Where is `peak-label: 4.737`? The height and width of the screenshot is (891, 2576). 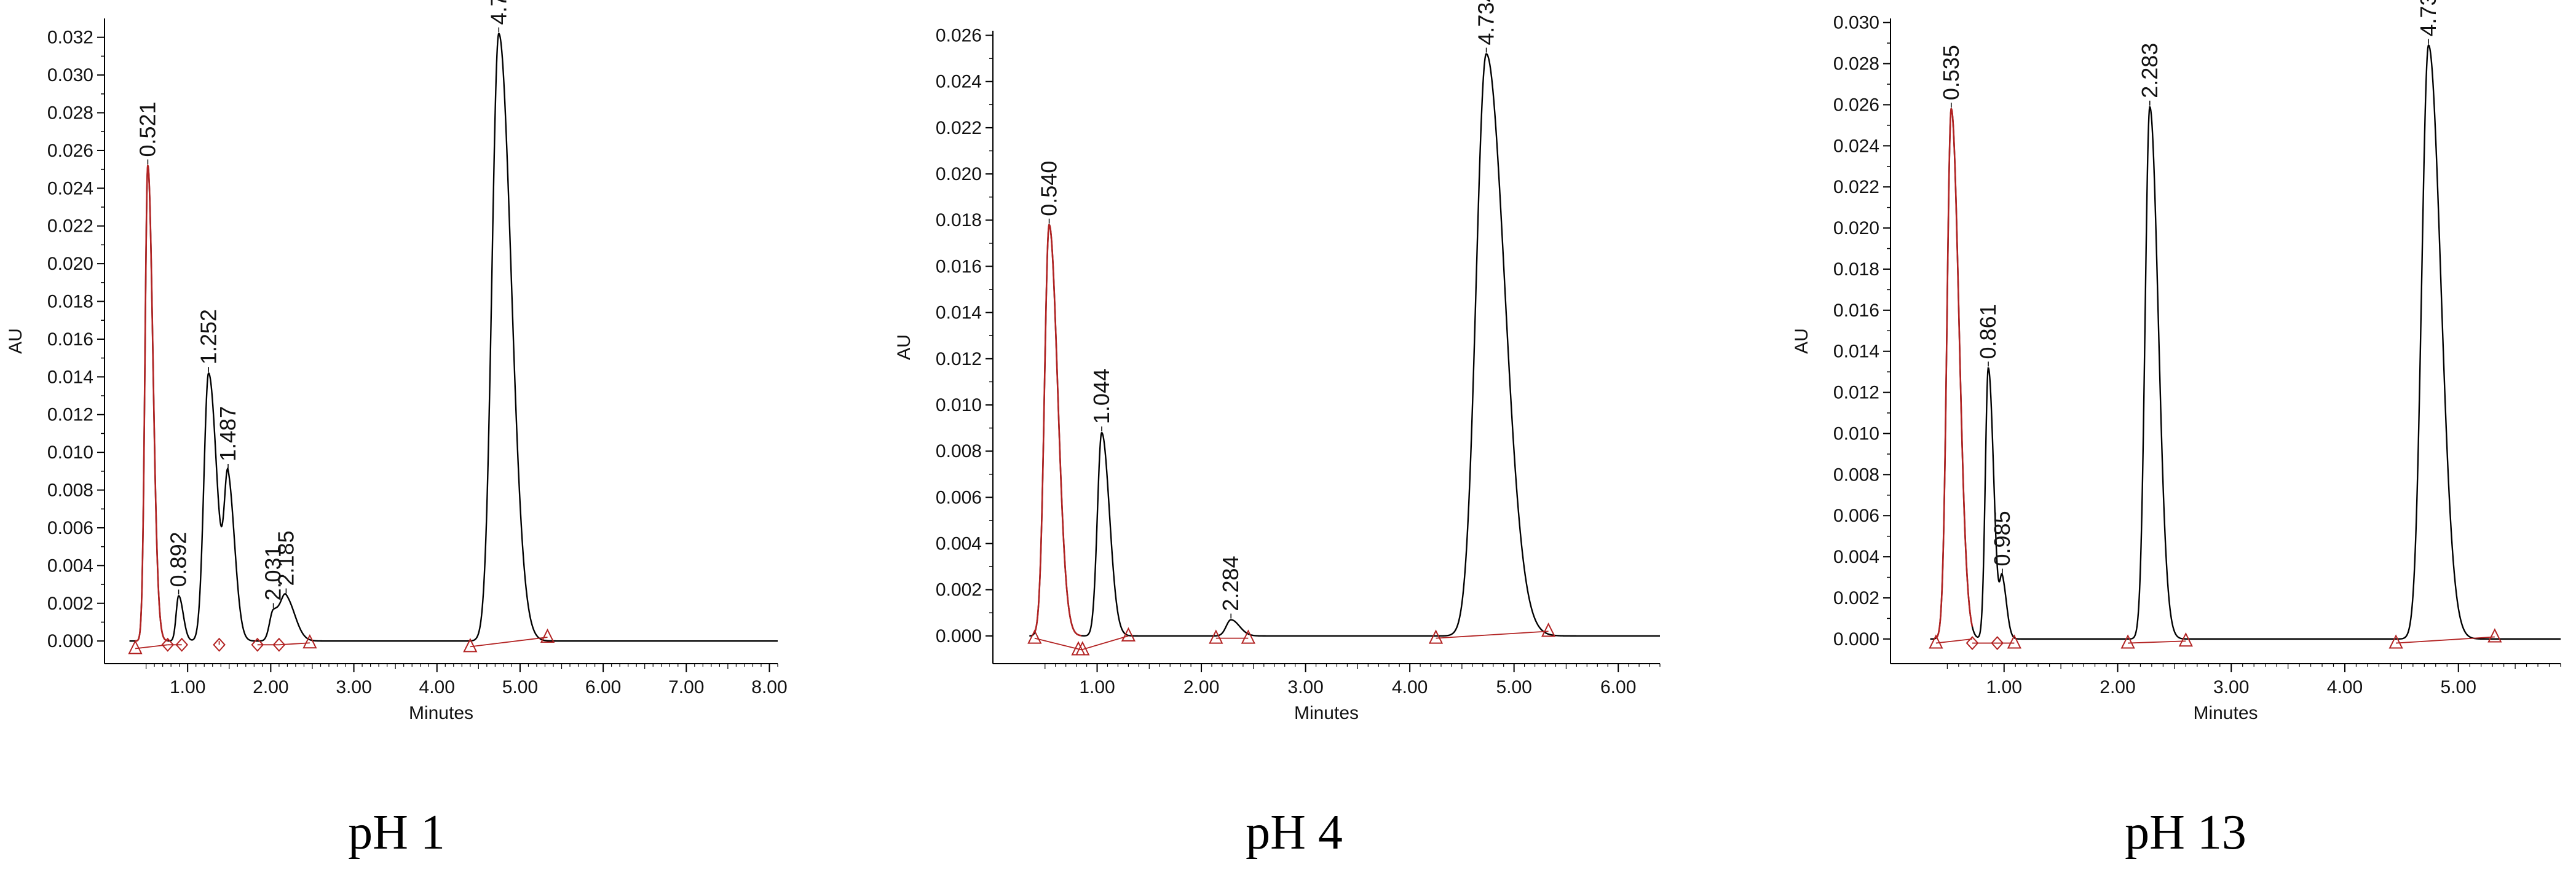 peak-label: 4.737 is located at coordinates (2428, 18).